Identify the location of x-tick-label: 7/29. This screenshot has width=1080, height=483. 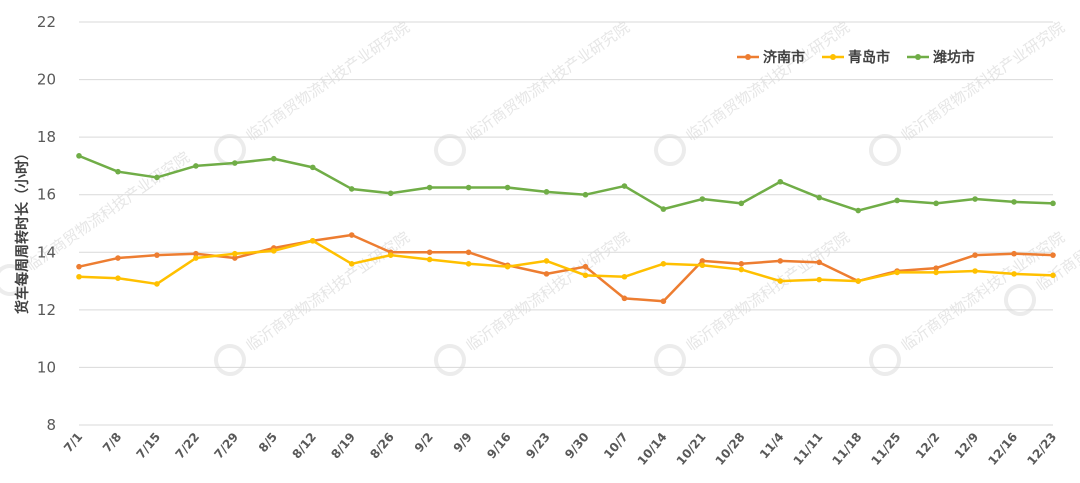
(226, 446).